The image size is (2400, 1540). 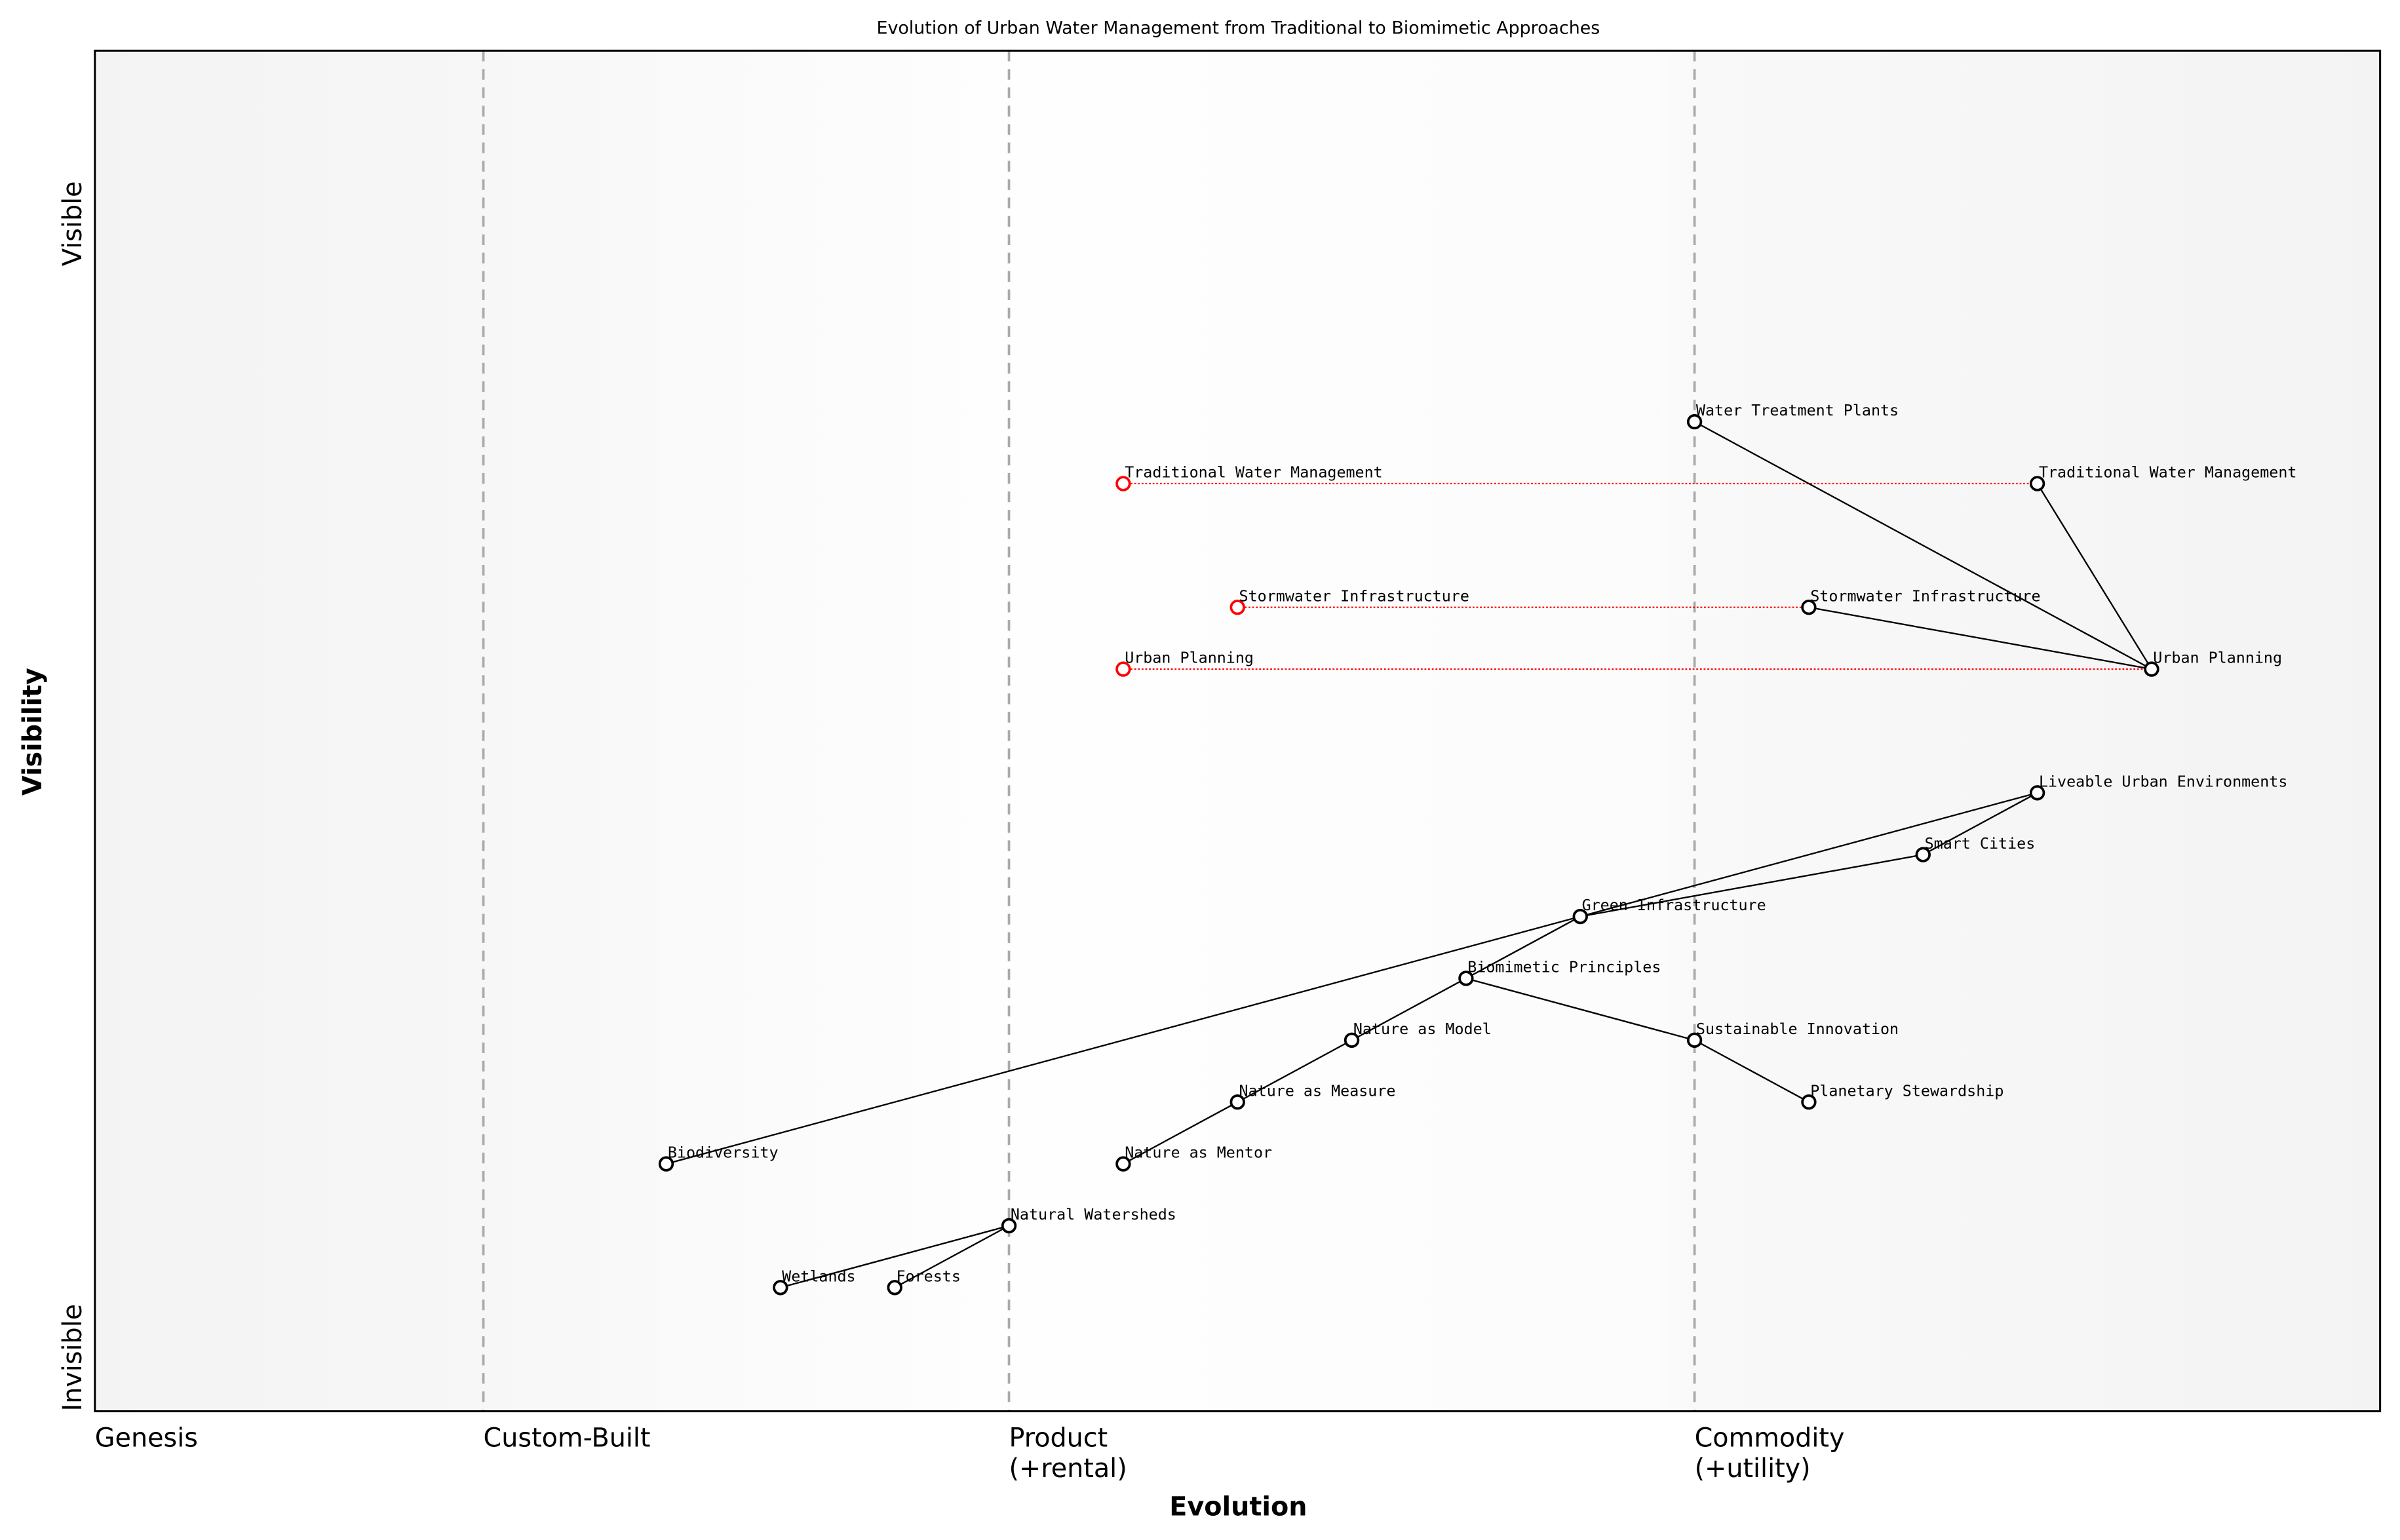 I want to click on link-stormwater-infrastructure-to-urban-planning, so click(x=1980, y=638).